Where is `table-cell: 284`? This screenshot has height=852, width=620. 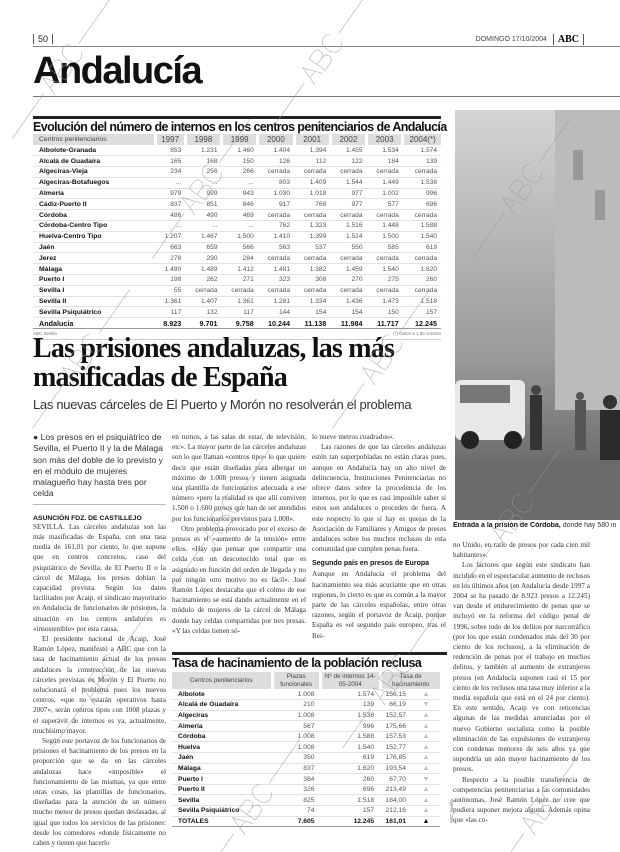 table-cell: 284 is located at coordinates (239, 258).